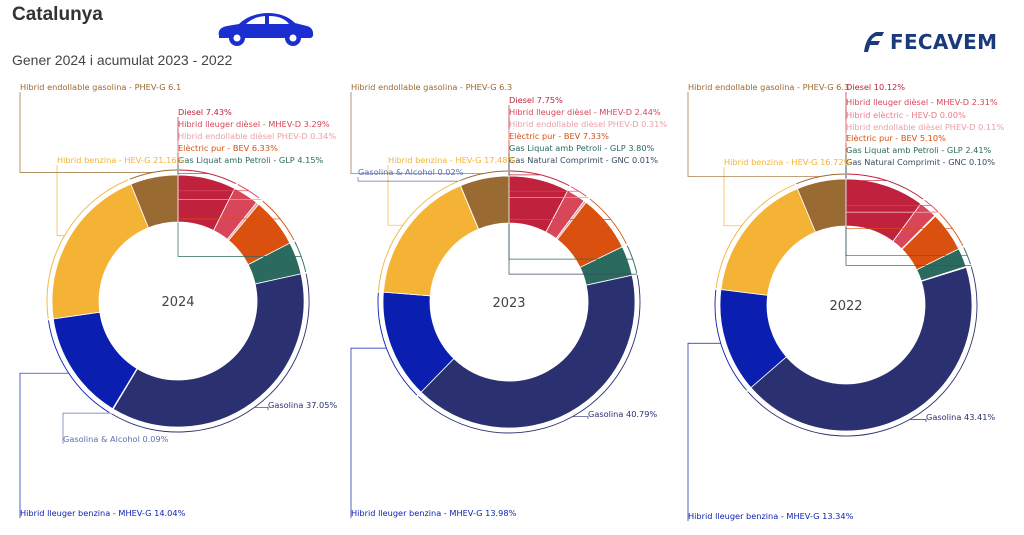 This screenshot has width=1024, height=535. Describe the element at coordinates (588, 124) in the screenshot. I see `slice-label: Hibrid endollable dièsel PHEV-D 0.31%` at that location.